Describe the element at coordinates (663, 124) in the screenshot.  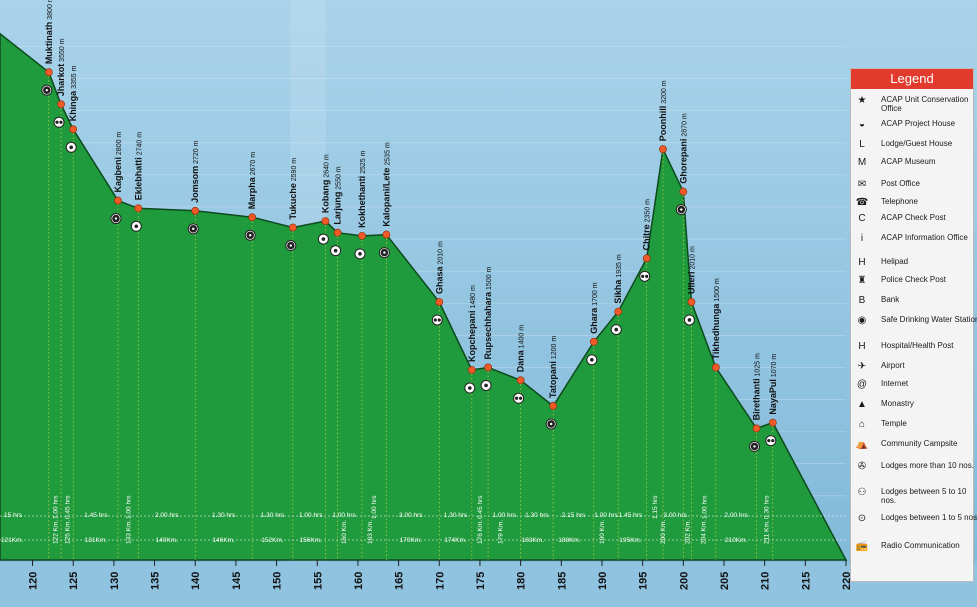
I see `place-name-text: Poonhill` at that location.